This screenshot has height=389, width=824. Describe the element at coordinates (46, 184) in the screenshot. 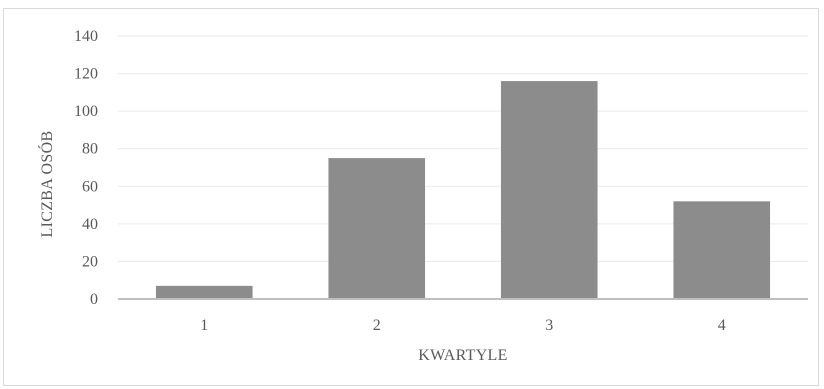

I see `y-axis-title: LICZBA OSÓB` at that location.